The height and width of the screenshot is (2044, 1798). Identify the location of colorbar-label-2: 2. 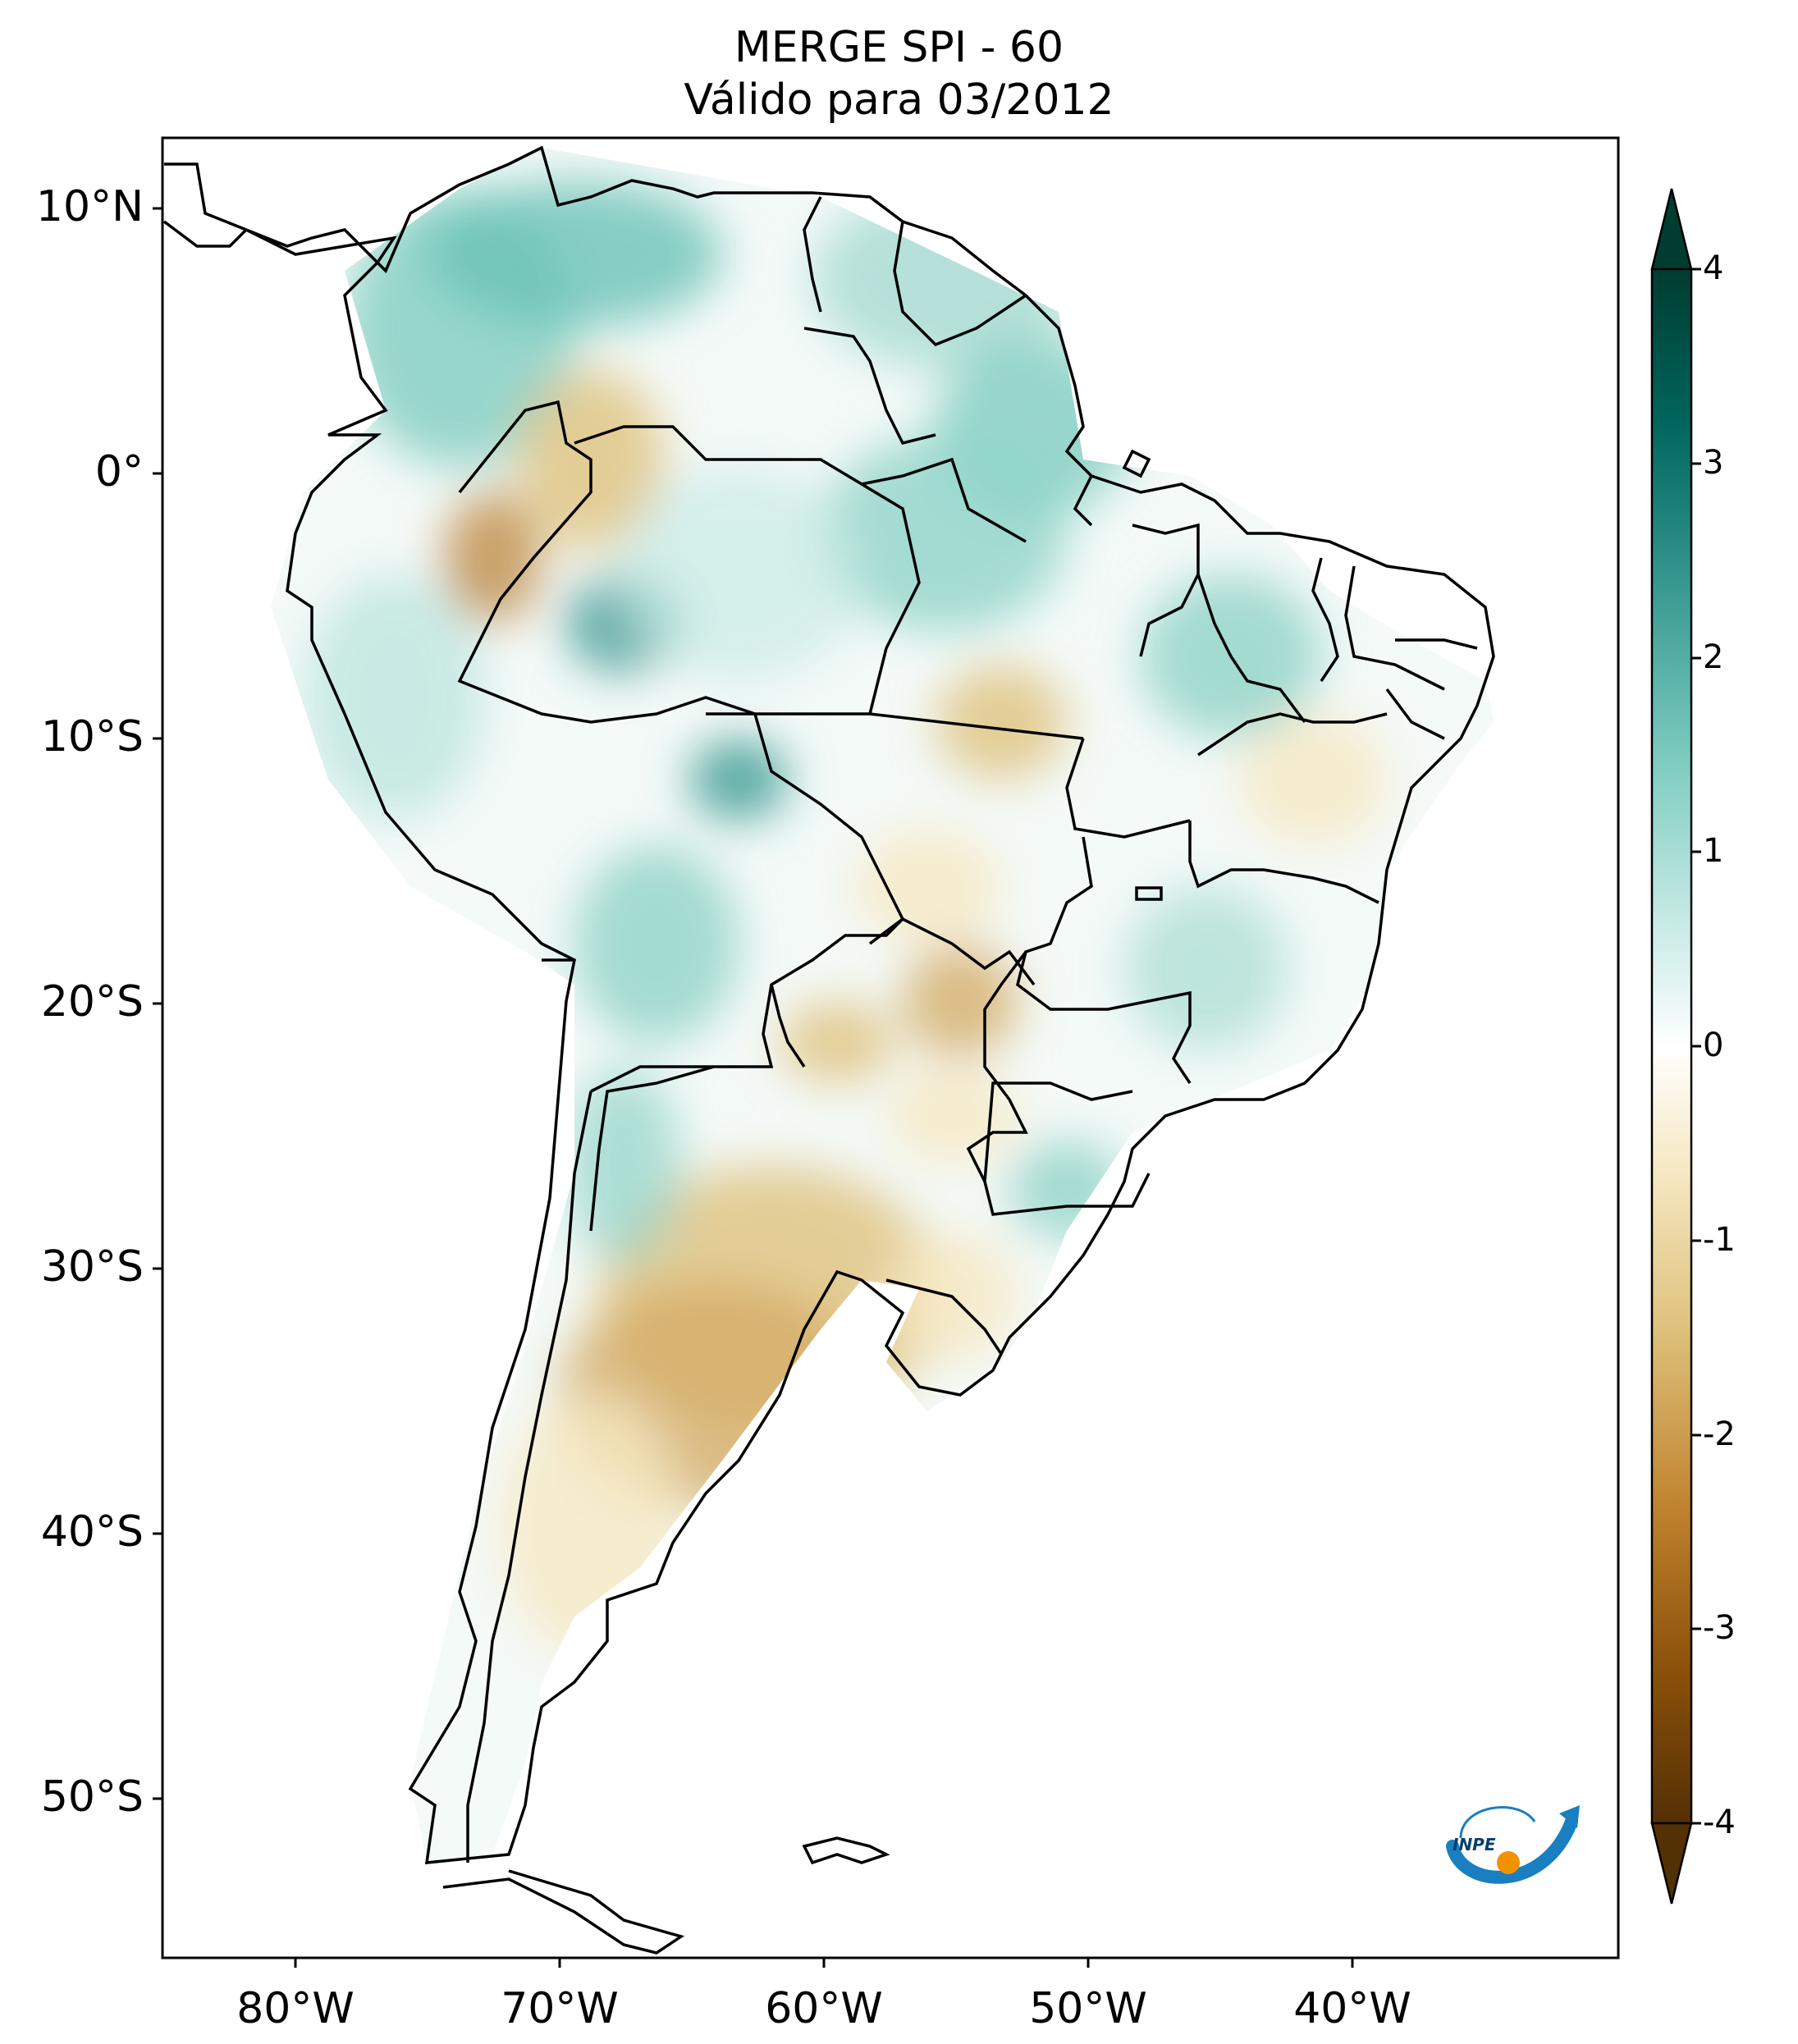
(1713, 657).